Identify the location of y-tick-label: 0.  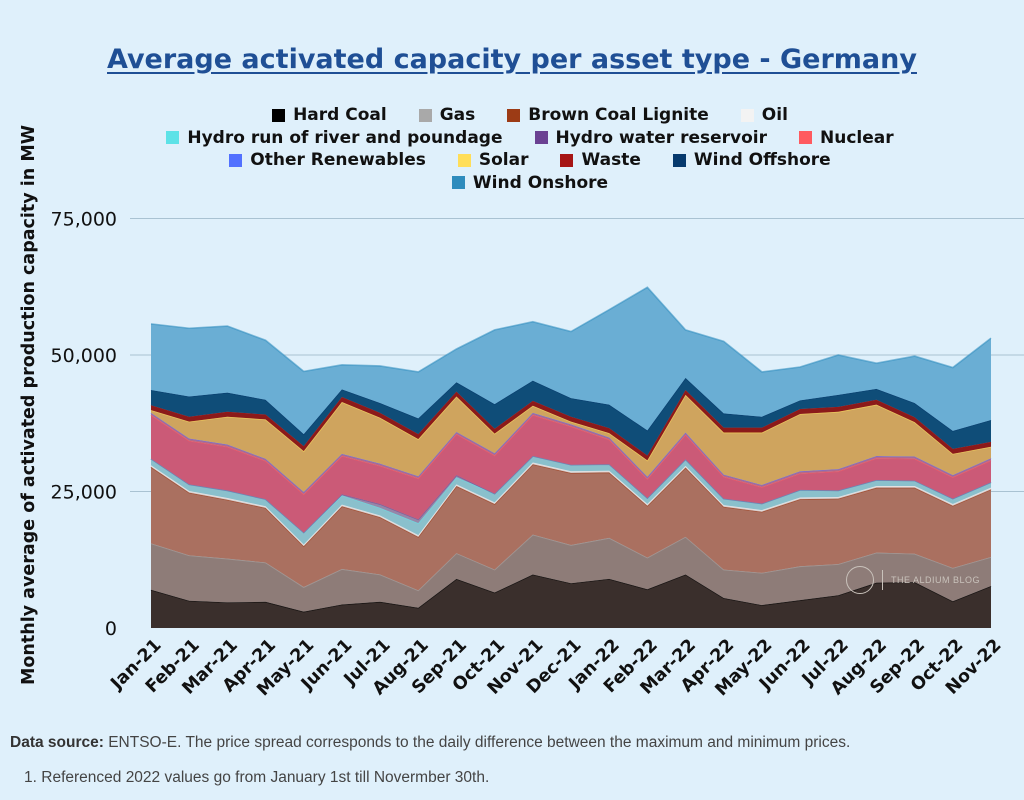
(111, 629).